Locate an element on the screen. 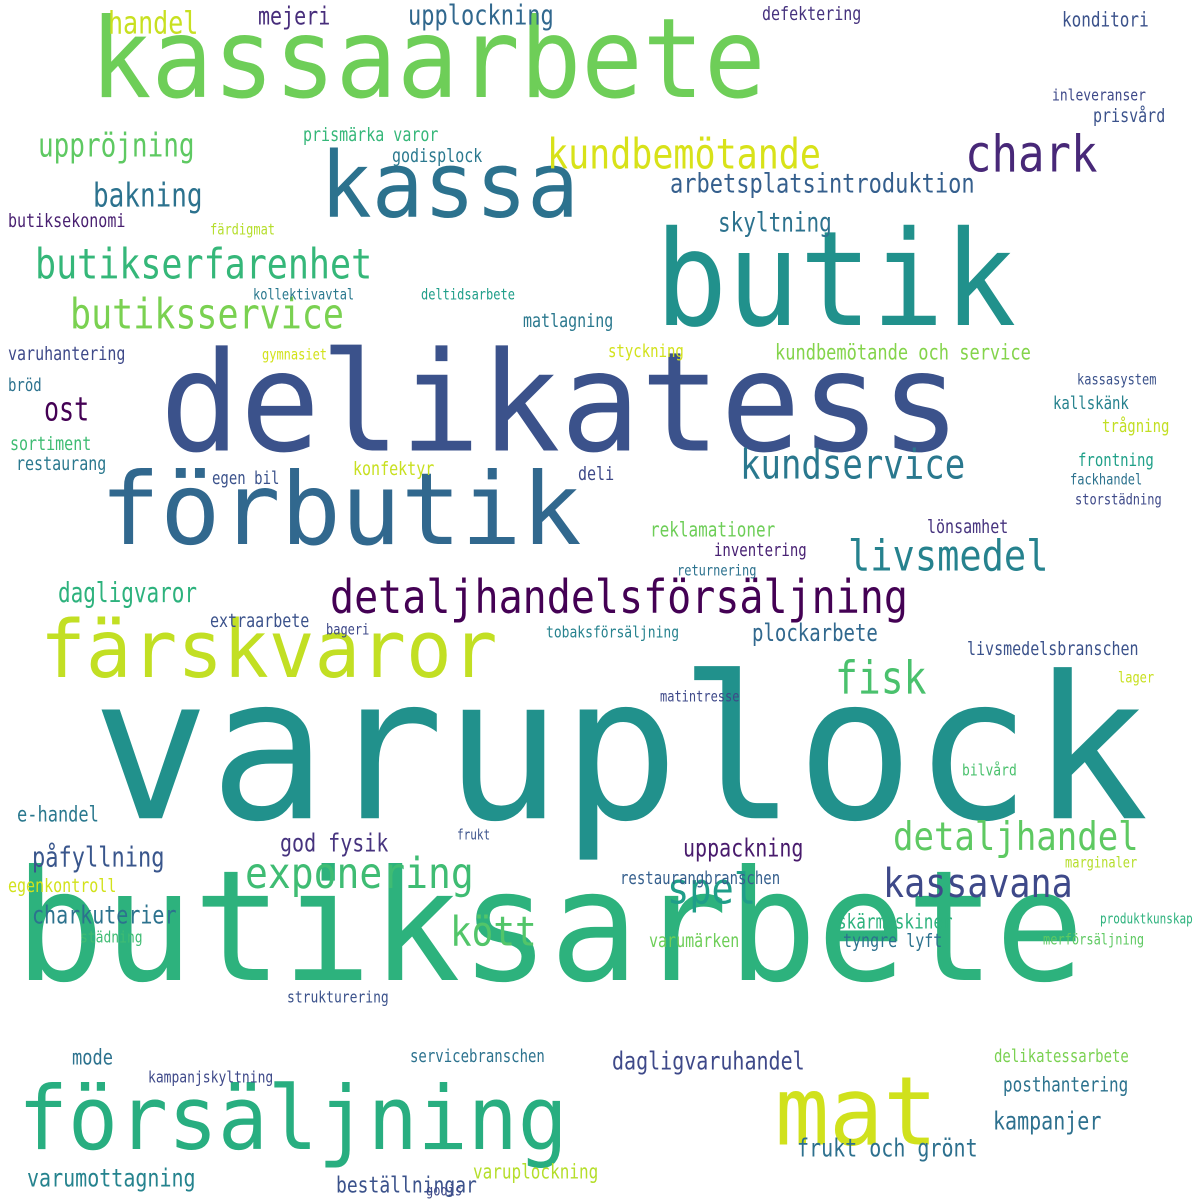 This screenshot has height=1200, width=1200. word-frukt-och-gront: frukt och grönt is located at coordinates (887, 1147).